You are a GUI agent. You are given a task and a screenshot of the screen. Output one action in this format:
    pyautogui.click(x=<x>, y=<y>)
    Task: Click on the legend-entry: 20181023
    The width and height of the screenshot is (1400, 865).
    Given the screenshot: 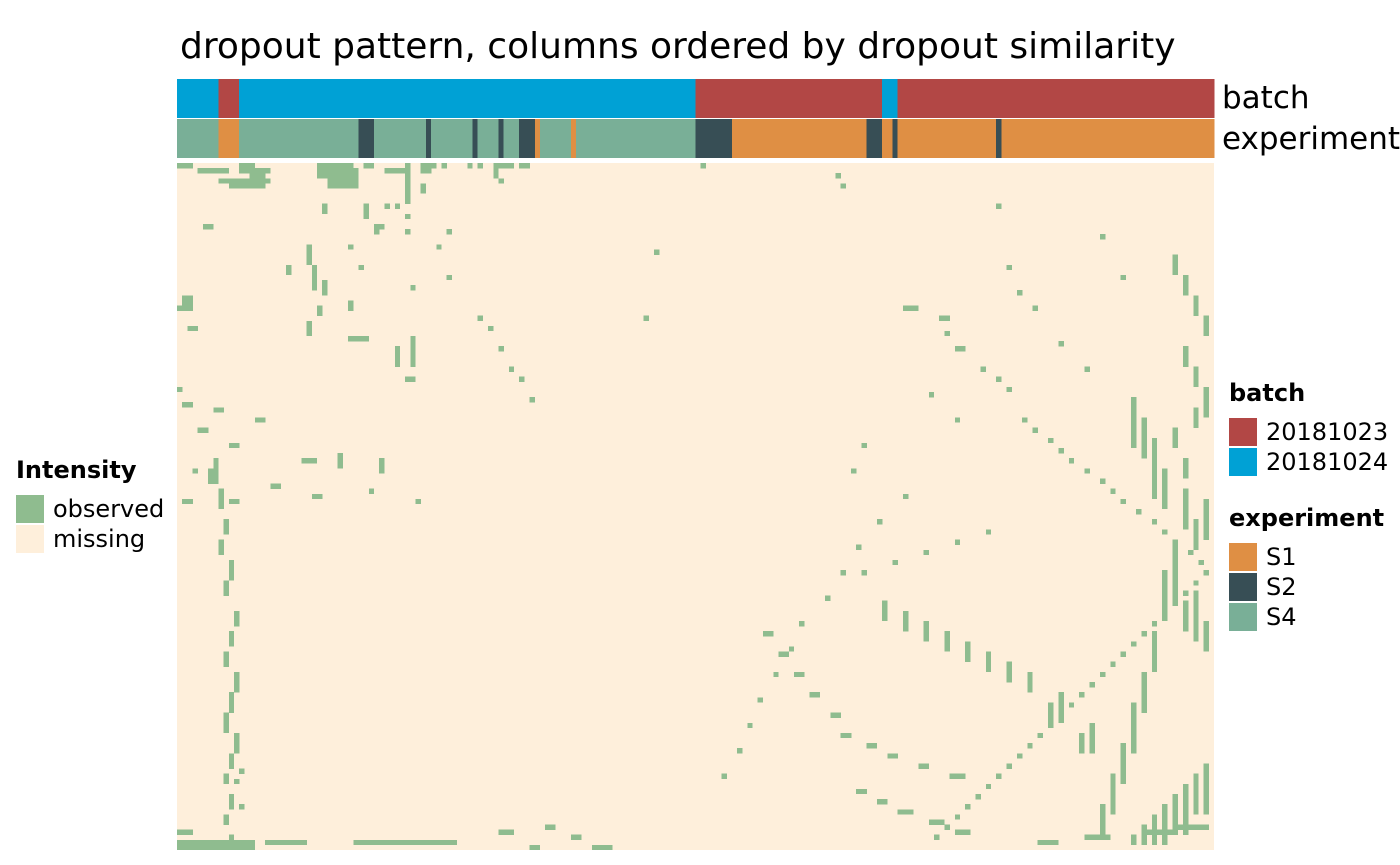 What is the action you would take?
    pyautogui.click(x=1308, y=432)
    